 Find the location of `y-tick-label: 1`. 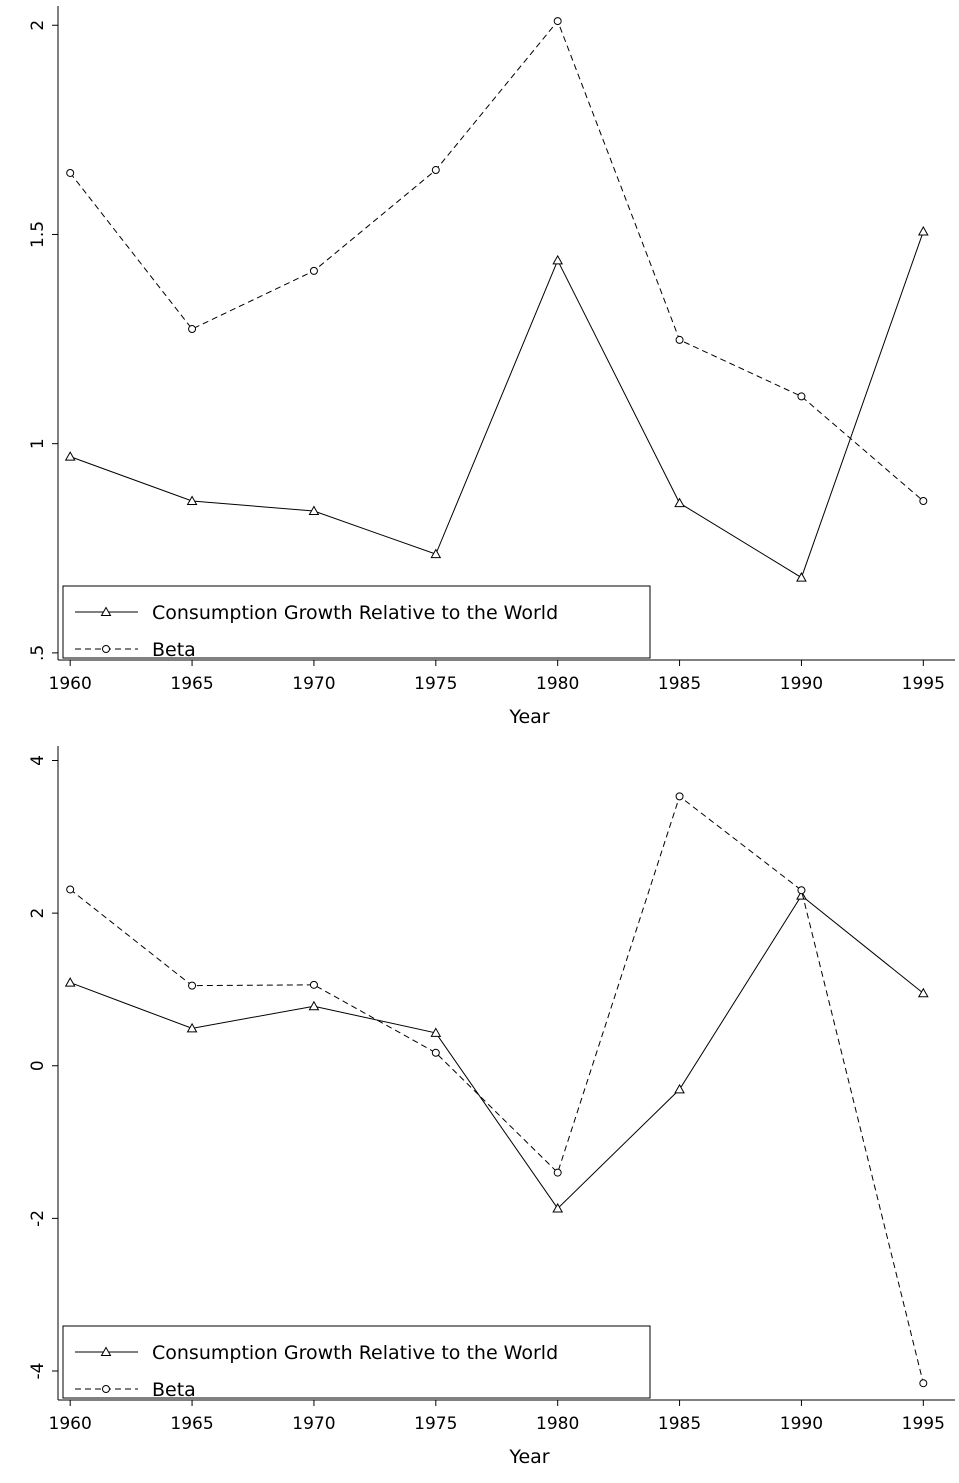

y-tick-label: 1 is located at coordinates (38, 443).